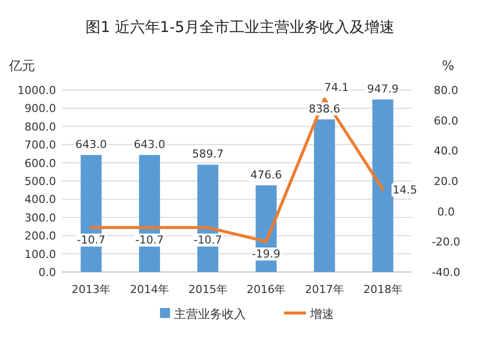 The height and width of the screenshot is (338, 480). I want to click on y-tick-label: 700.0, so click(40, 145).